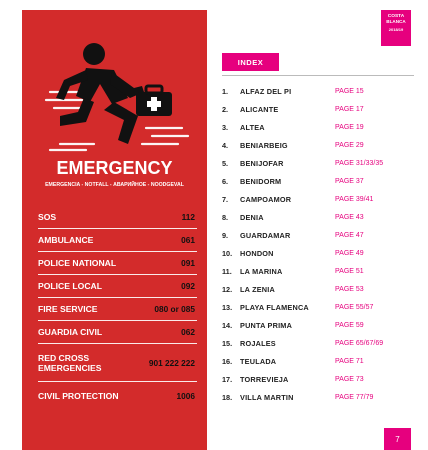 The image size is (428, 450). What do you see at coordinates (70, 332) in the screenshot?
I see `contact-label: GUARDIA CIVIL` at bounding box center [70, 332].